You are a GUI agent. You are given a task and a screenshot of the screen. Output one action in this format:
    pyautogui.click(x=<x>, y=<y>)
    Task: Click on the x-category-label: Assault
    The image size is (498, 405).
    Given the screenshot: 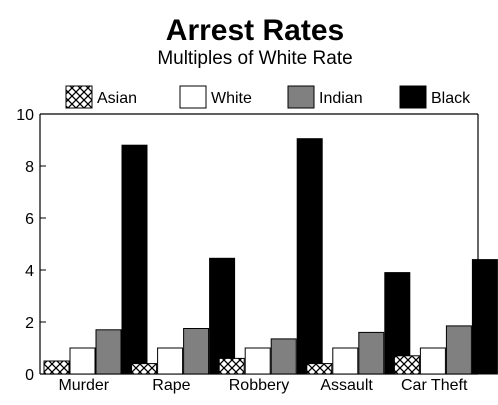 What is the action you would take?
    pyautogui.click(x=346, y=385)
    